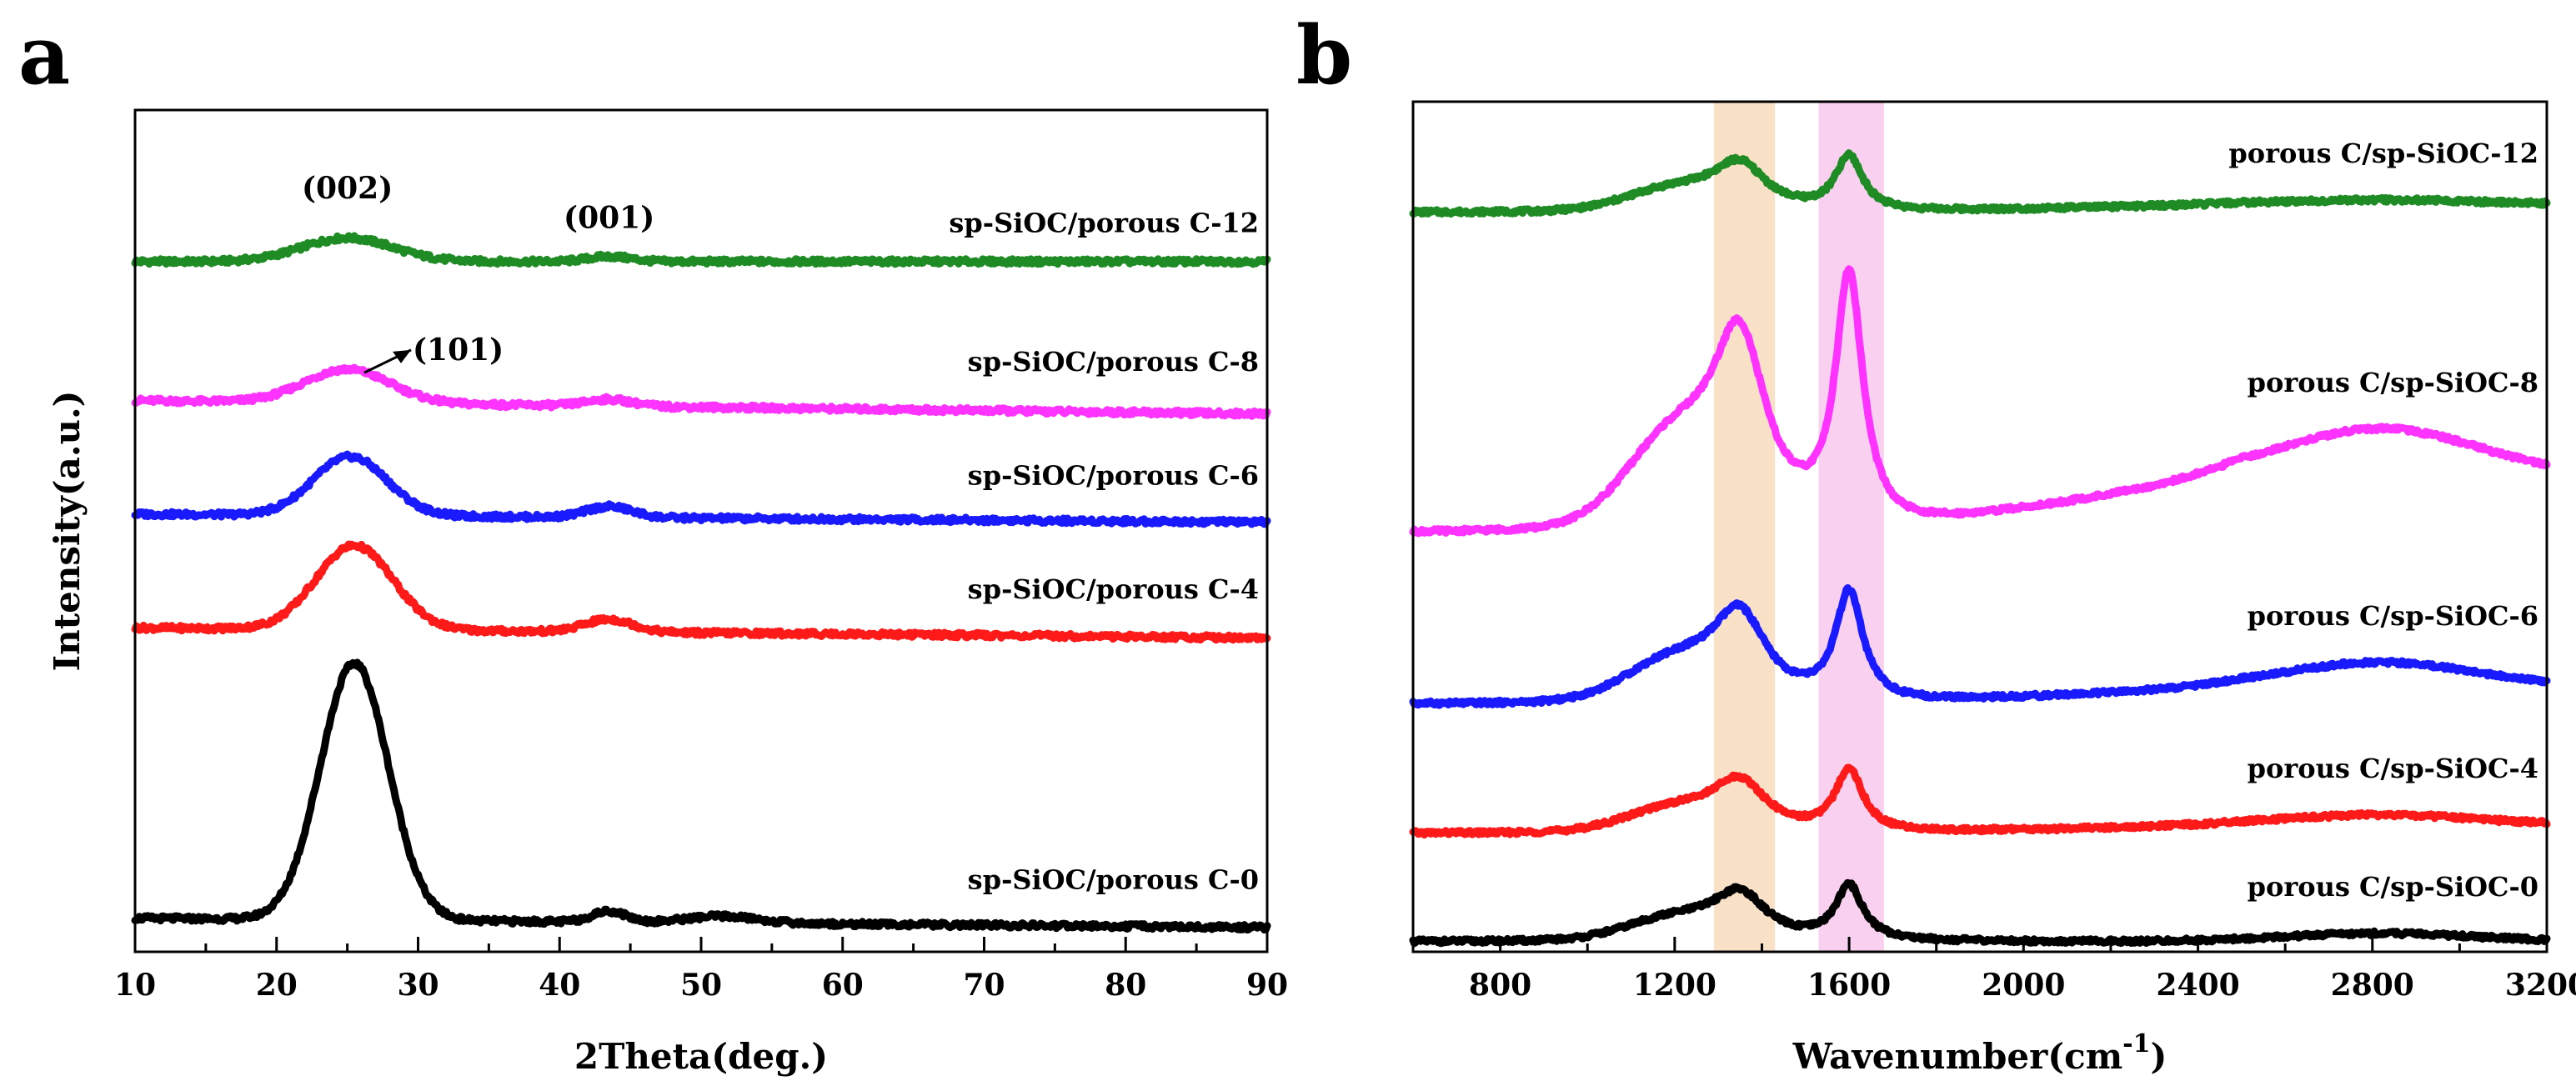  Describe the element at coordinates (1113, 589) in the screenshot. I see `panel-a-label-sp-sioc-porous-c-4: sp-SiOC/porous C-4` at that location.